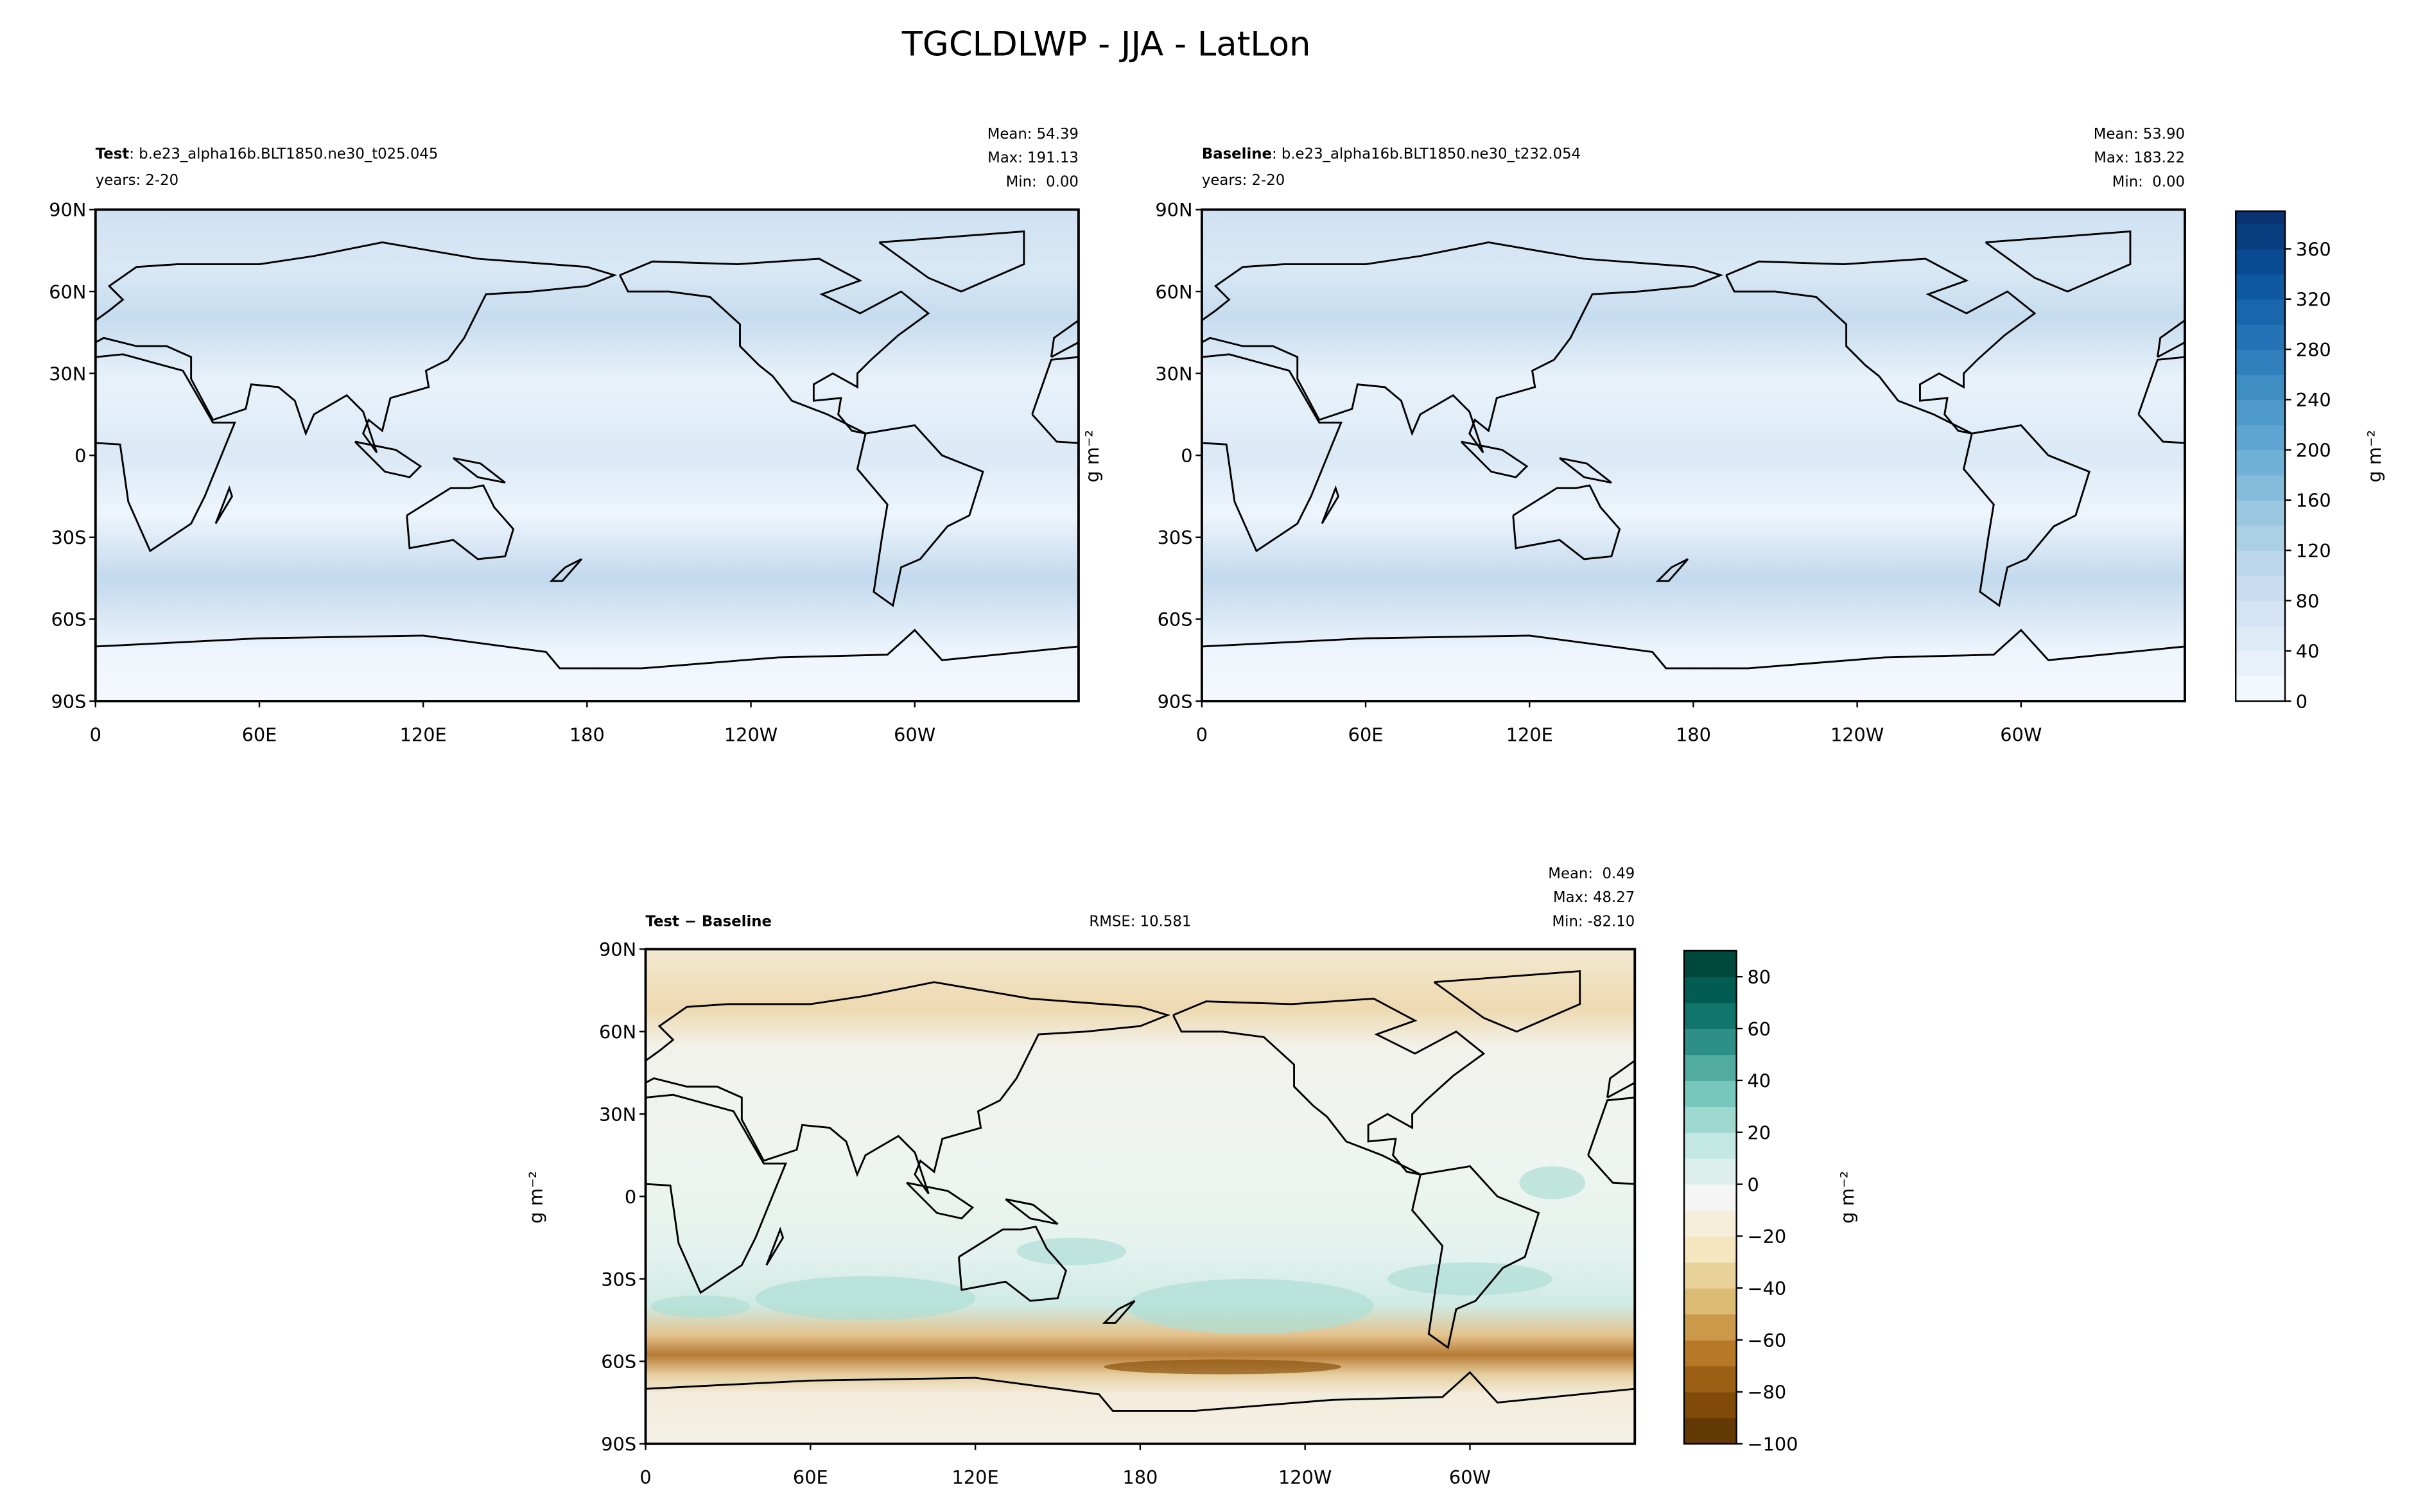 The height and width of the screenshot is (1512, 2416). What do you see at coordinates (1033, 158) in the screenshot?
I see `stat: Max: 191.13` at bounding box center [1033, 158].